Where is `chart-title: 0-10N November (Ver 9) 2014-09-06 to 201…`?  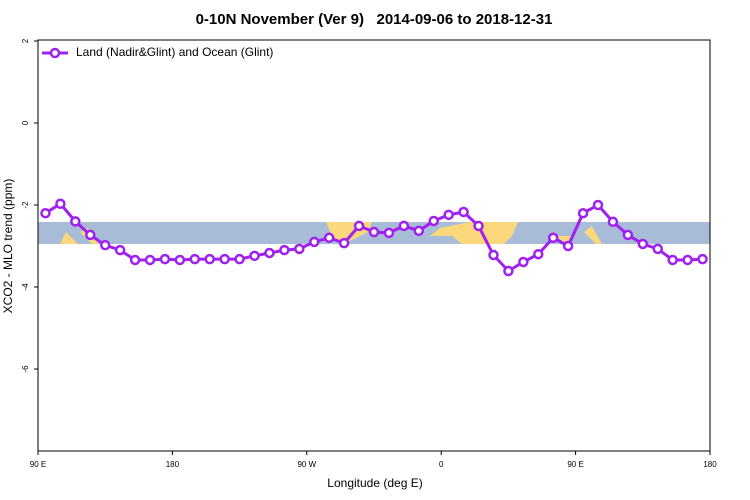 chart-title: 0-10N November (Ver 9) 2014-09-06 to 201… is located at coordinates (374, 19).